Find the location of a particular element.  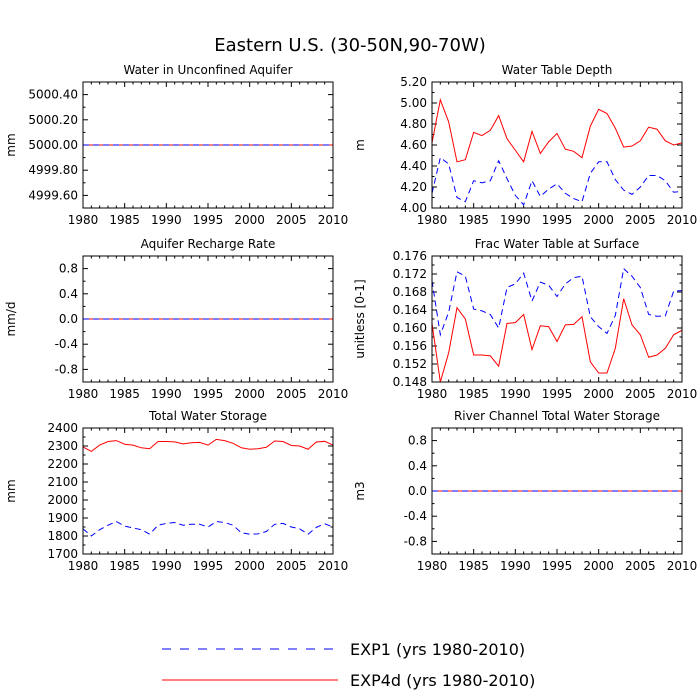

y-tick-label: 0.172 is located at coordinates (410, 274).